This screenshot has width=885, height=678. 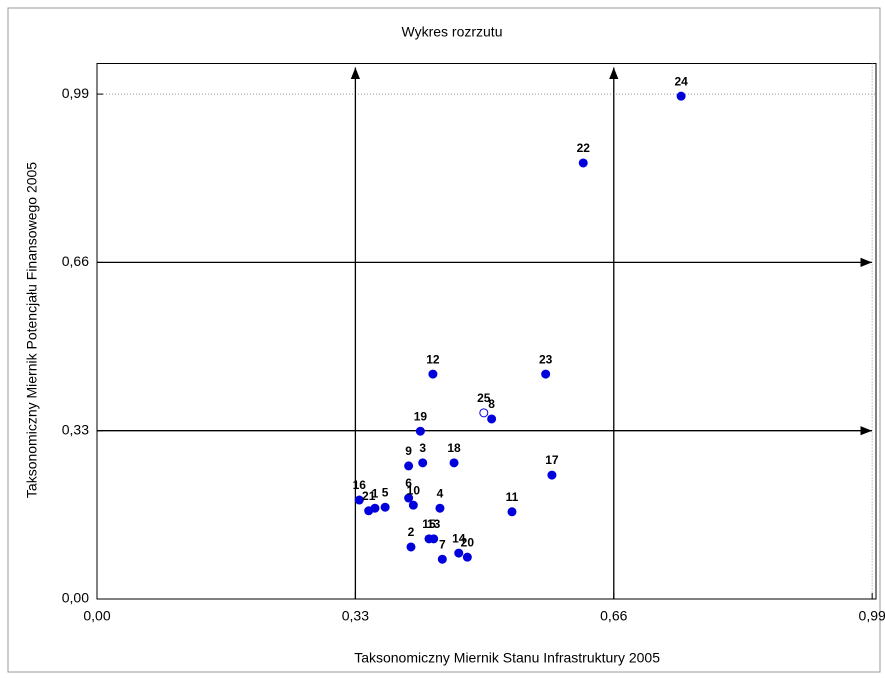 I want to click on y-tick-label: 0,66, so click(x=75, y=261).